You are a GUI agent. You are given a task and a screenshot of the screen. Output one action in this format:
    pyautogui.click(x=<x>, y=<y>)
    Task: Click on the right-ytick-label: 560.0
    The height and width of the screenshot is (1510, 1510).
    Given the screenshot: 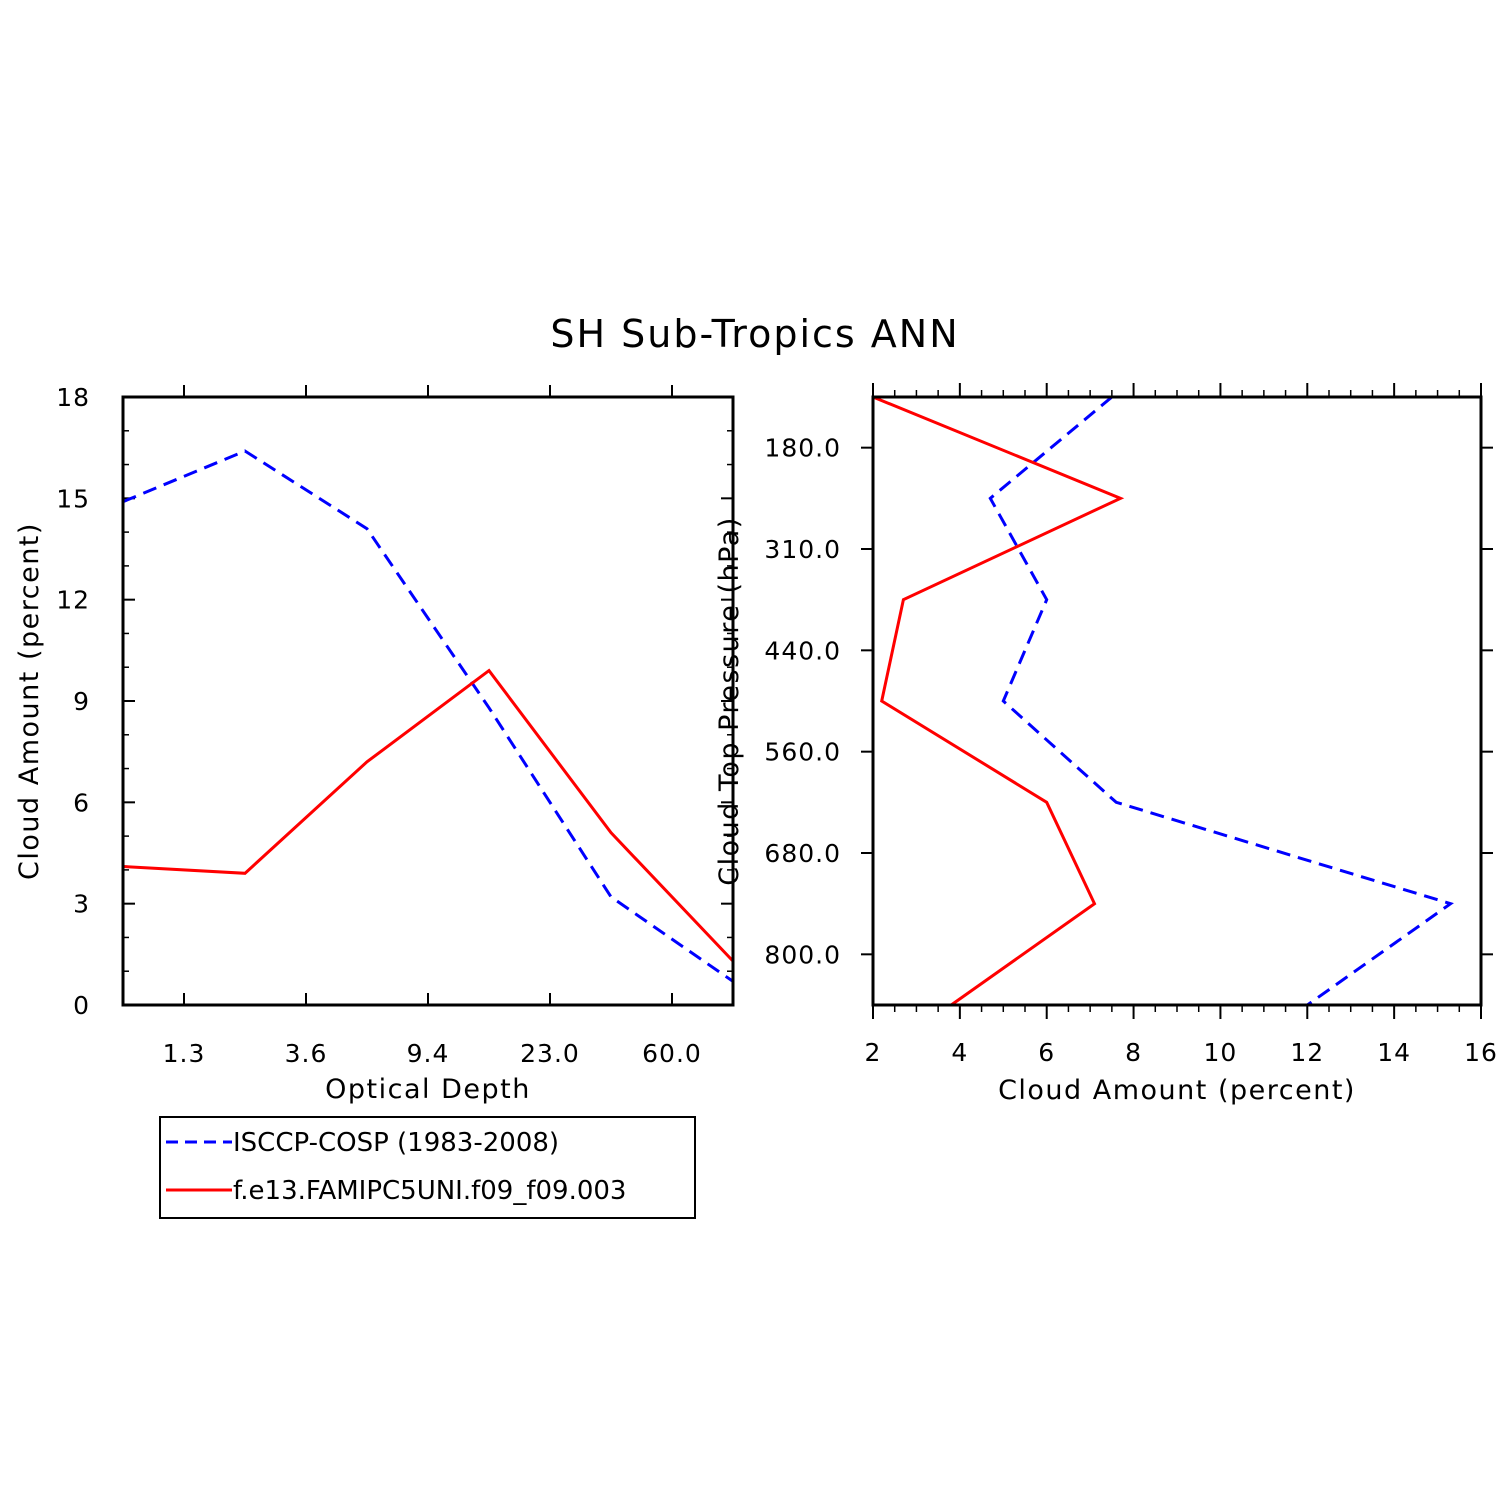 What is the action you would take?
    pyautogui.click(x=802, y=752)
    